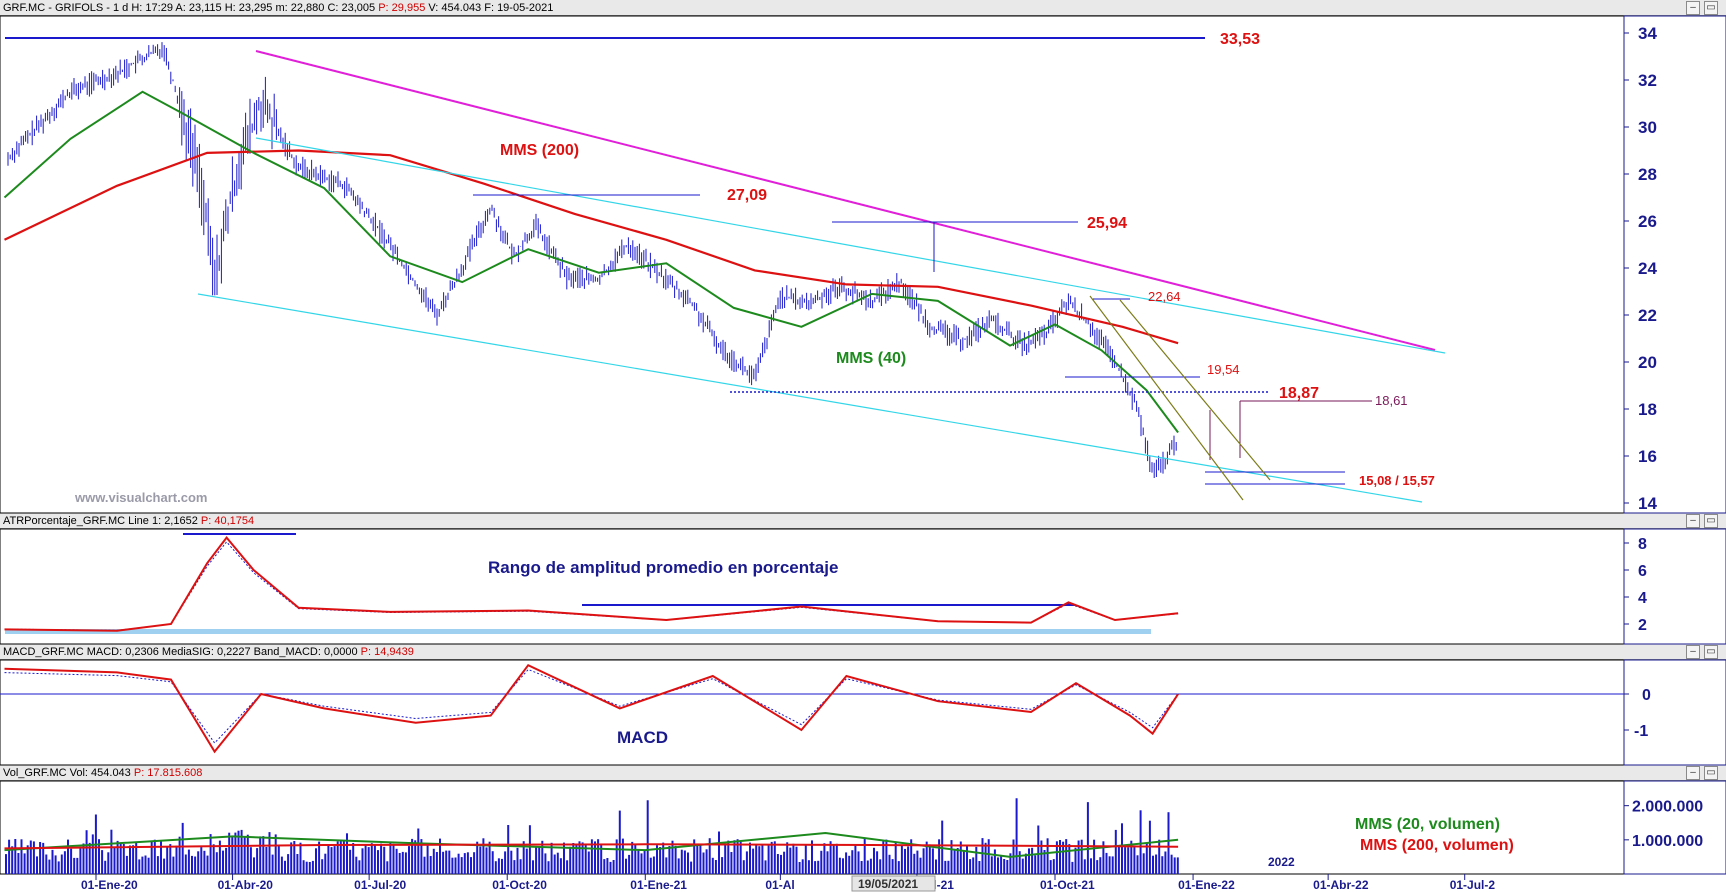 This screenshot has width=1726, height=892. I want to click on label-2709: 27,09, so click(747, 195).